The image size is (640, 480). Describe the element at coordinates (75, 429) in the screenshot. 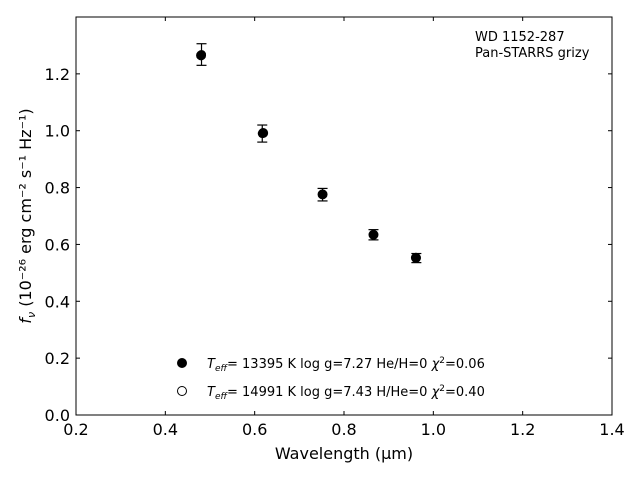

I see `x-tick-label: 0.2` at that location.